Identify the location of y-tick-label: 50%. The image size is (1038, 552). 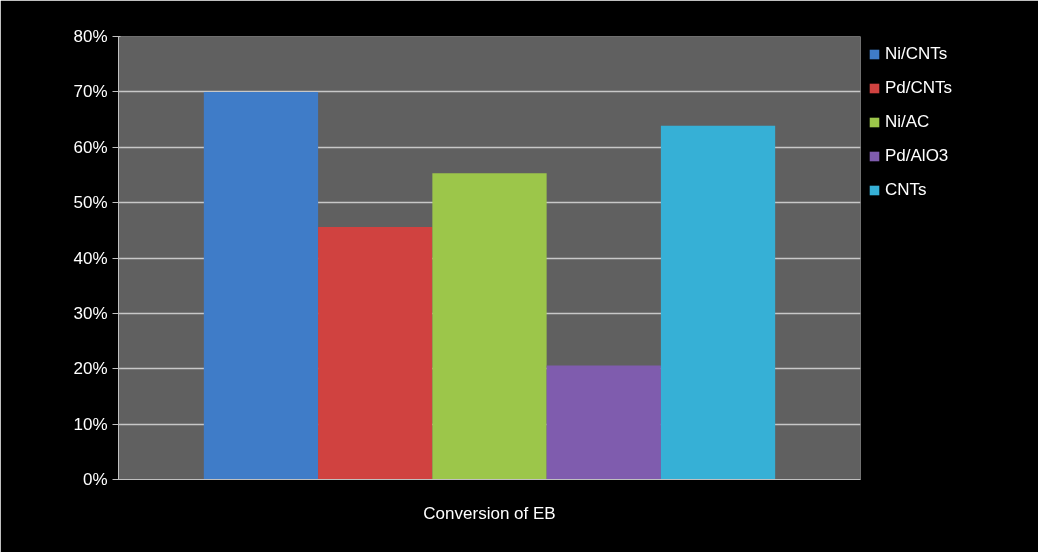
(90, 203).